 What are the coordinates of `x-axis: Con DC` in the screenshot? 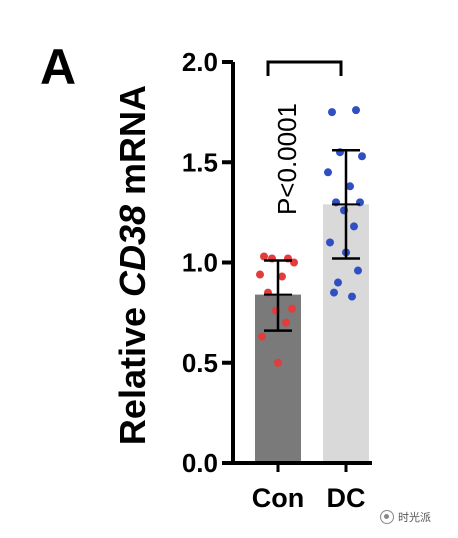 It's located at (301, 487).